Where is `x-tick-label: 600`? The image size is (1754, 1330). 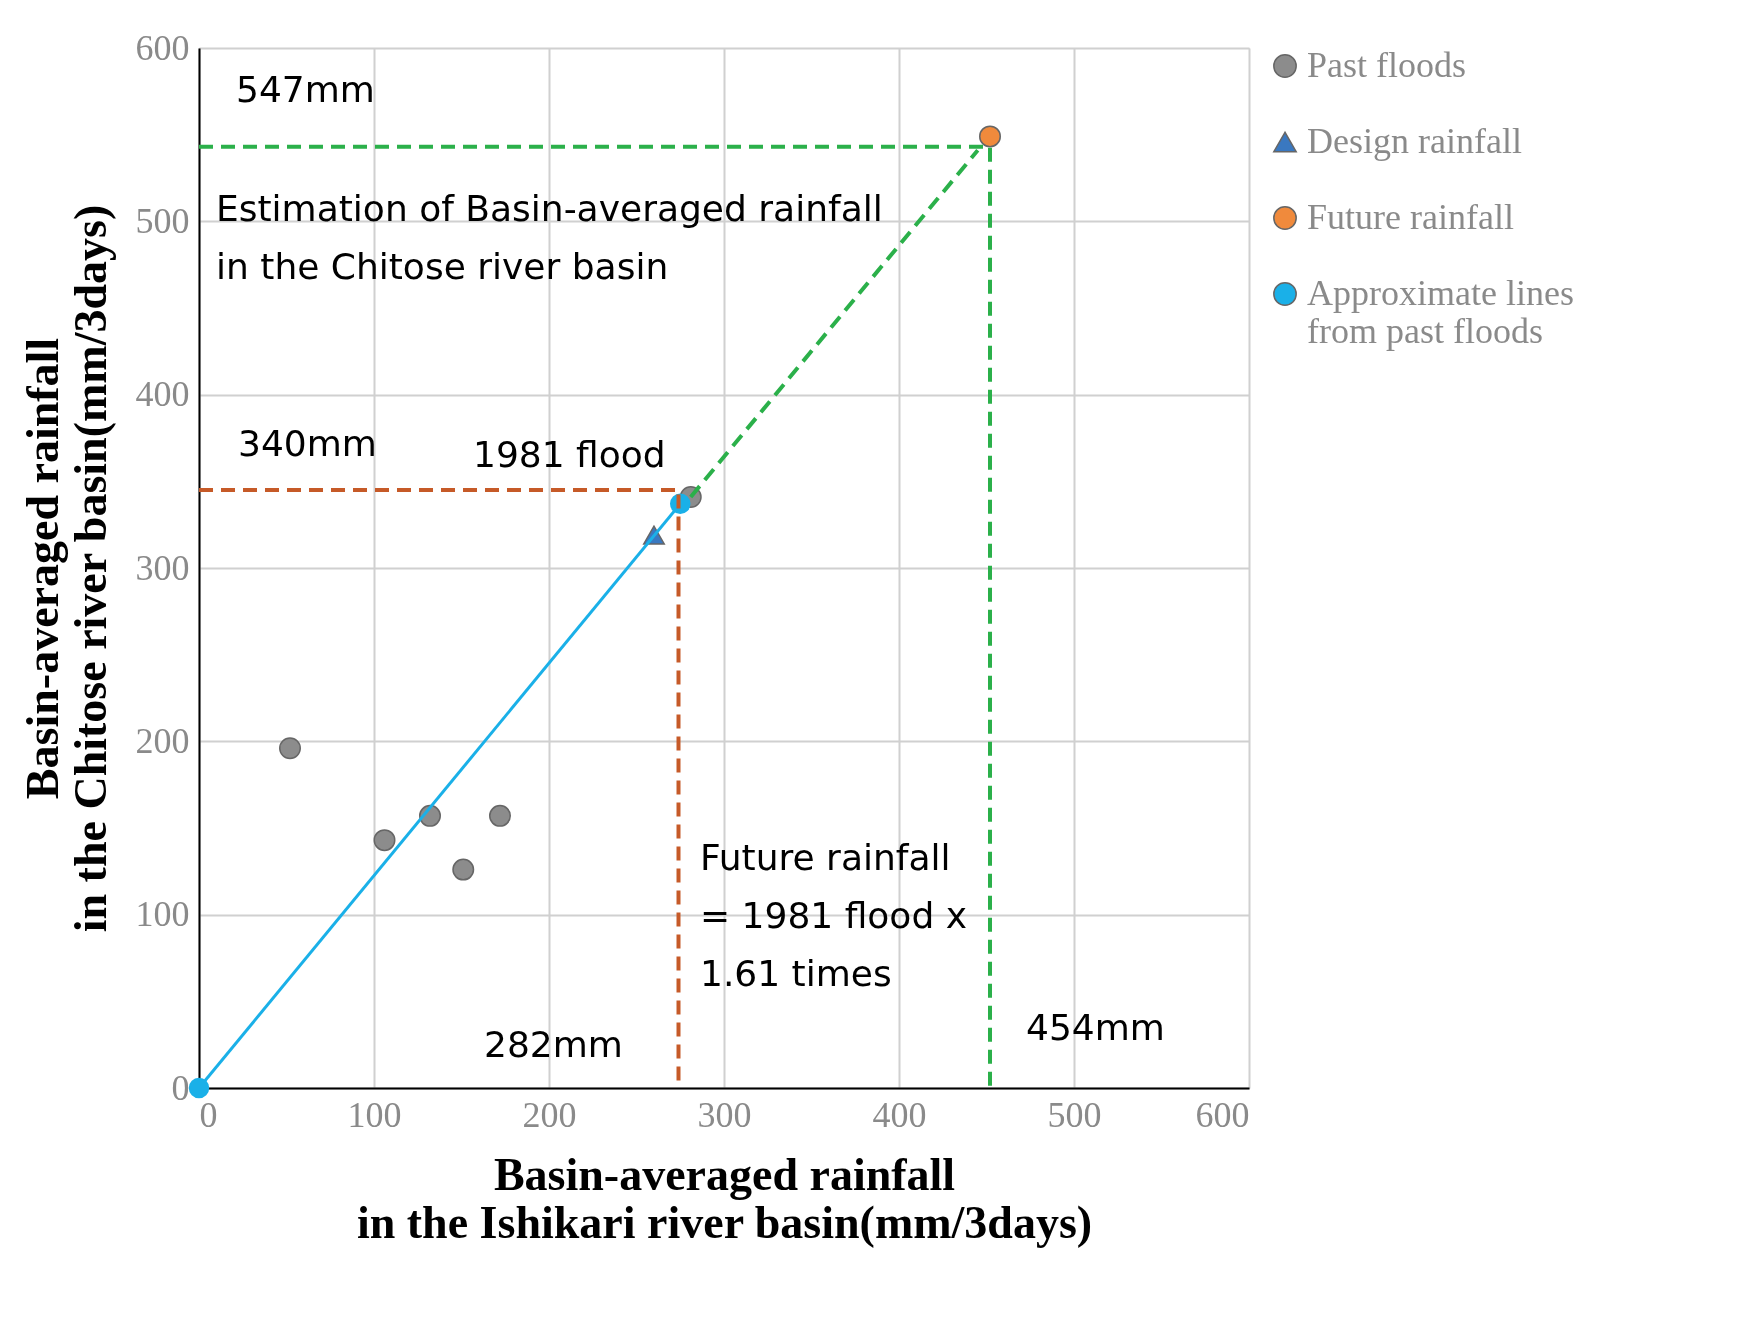
x-tick-label: 600 is located at coordinates (1222, 1114).